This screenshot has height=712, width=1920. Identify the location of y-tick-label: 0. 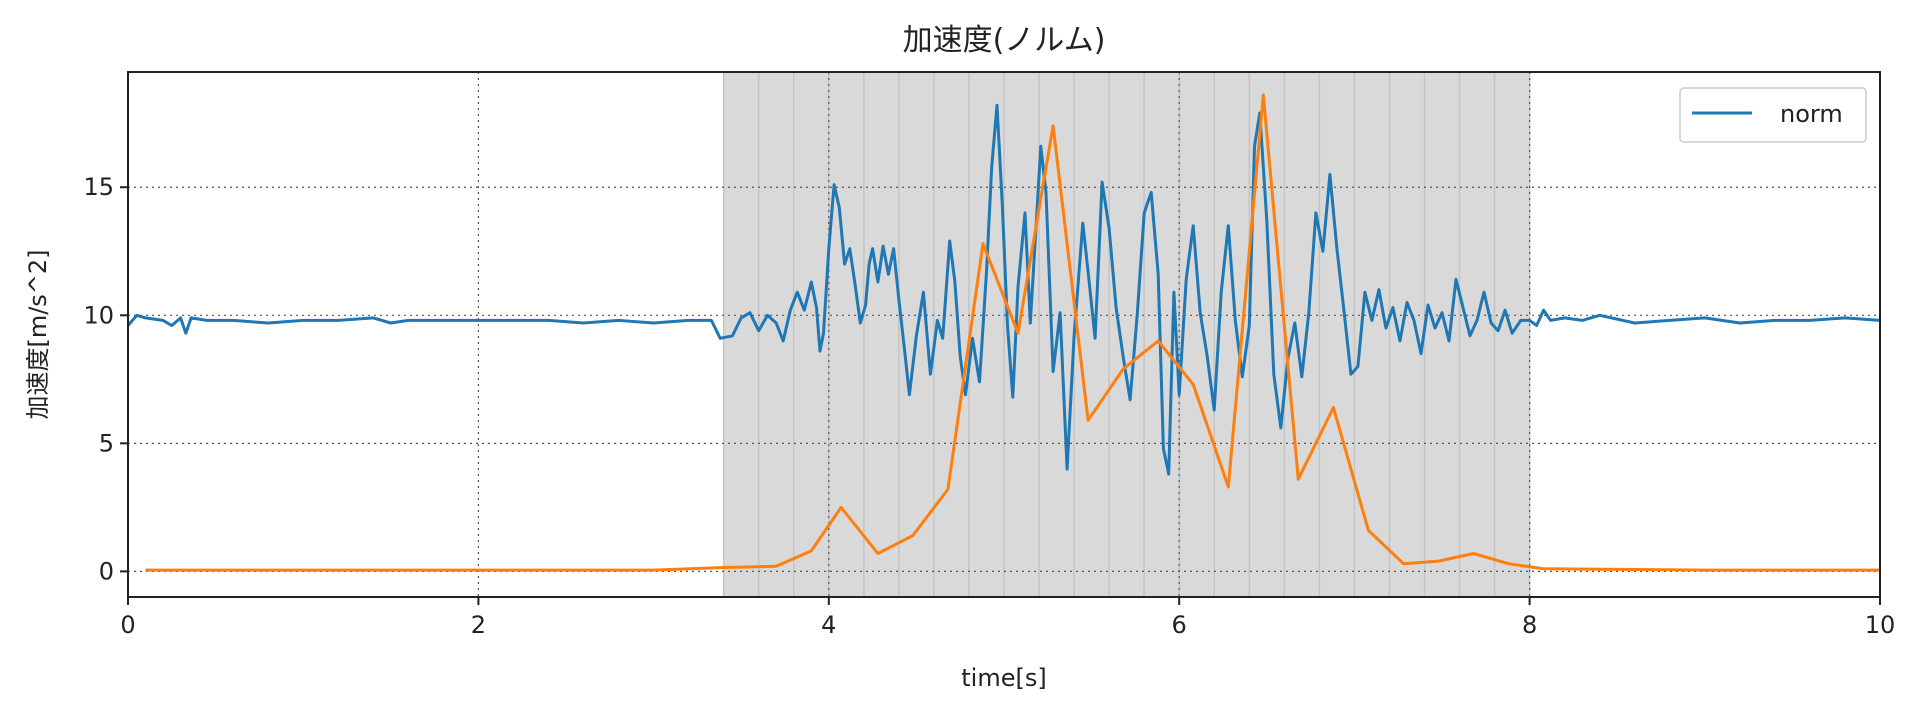
(106, 571).